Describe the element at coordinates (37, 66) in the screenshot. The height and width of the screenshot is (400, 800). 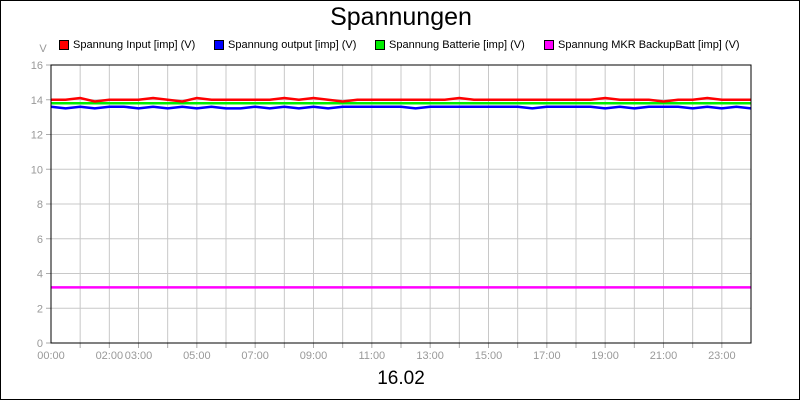
I see `y-tick-label: 16` at that location.